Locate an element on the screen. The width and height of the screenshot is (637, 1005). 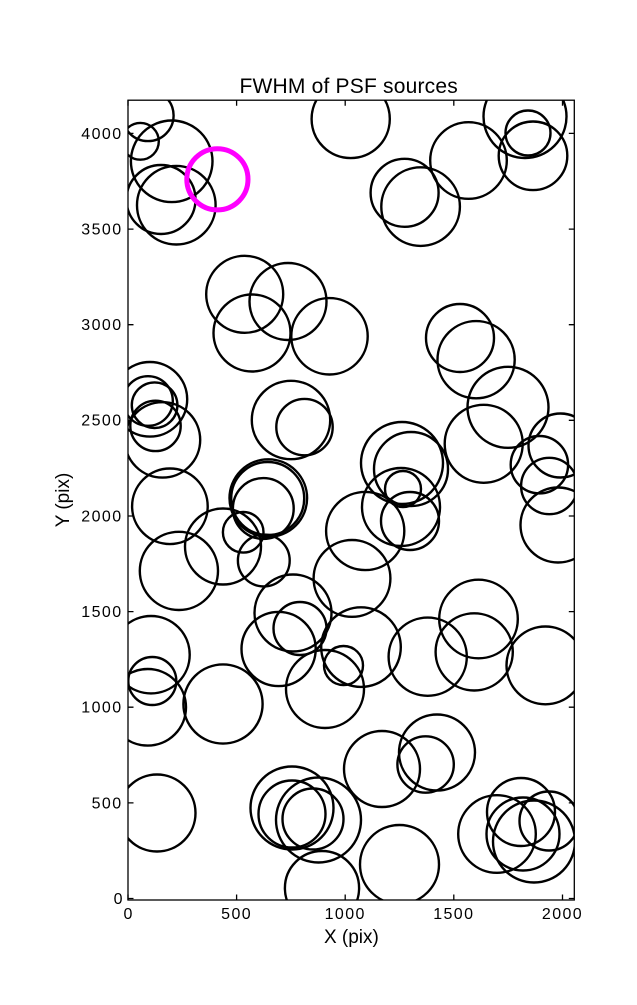
svg-text: Y (pix) is located at coordinates (63, 500).